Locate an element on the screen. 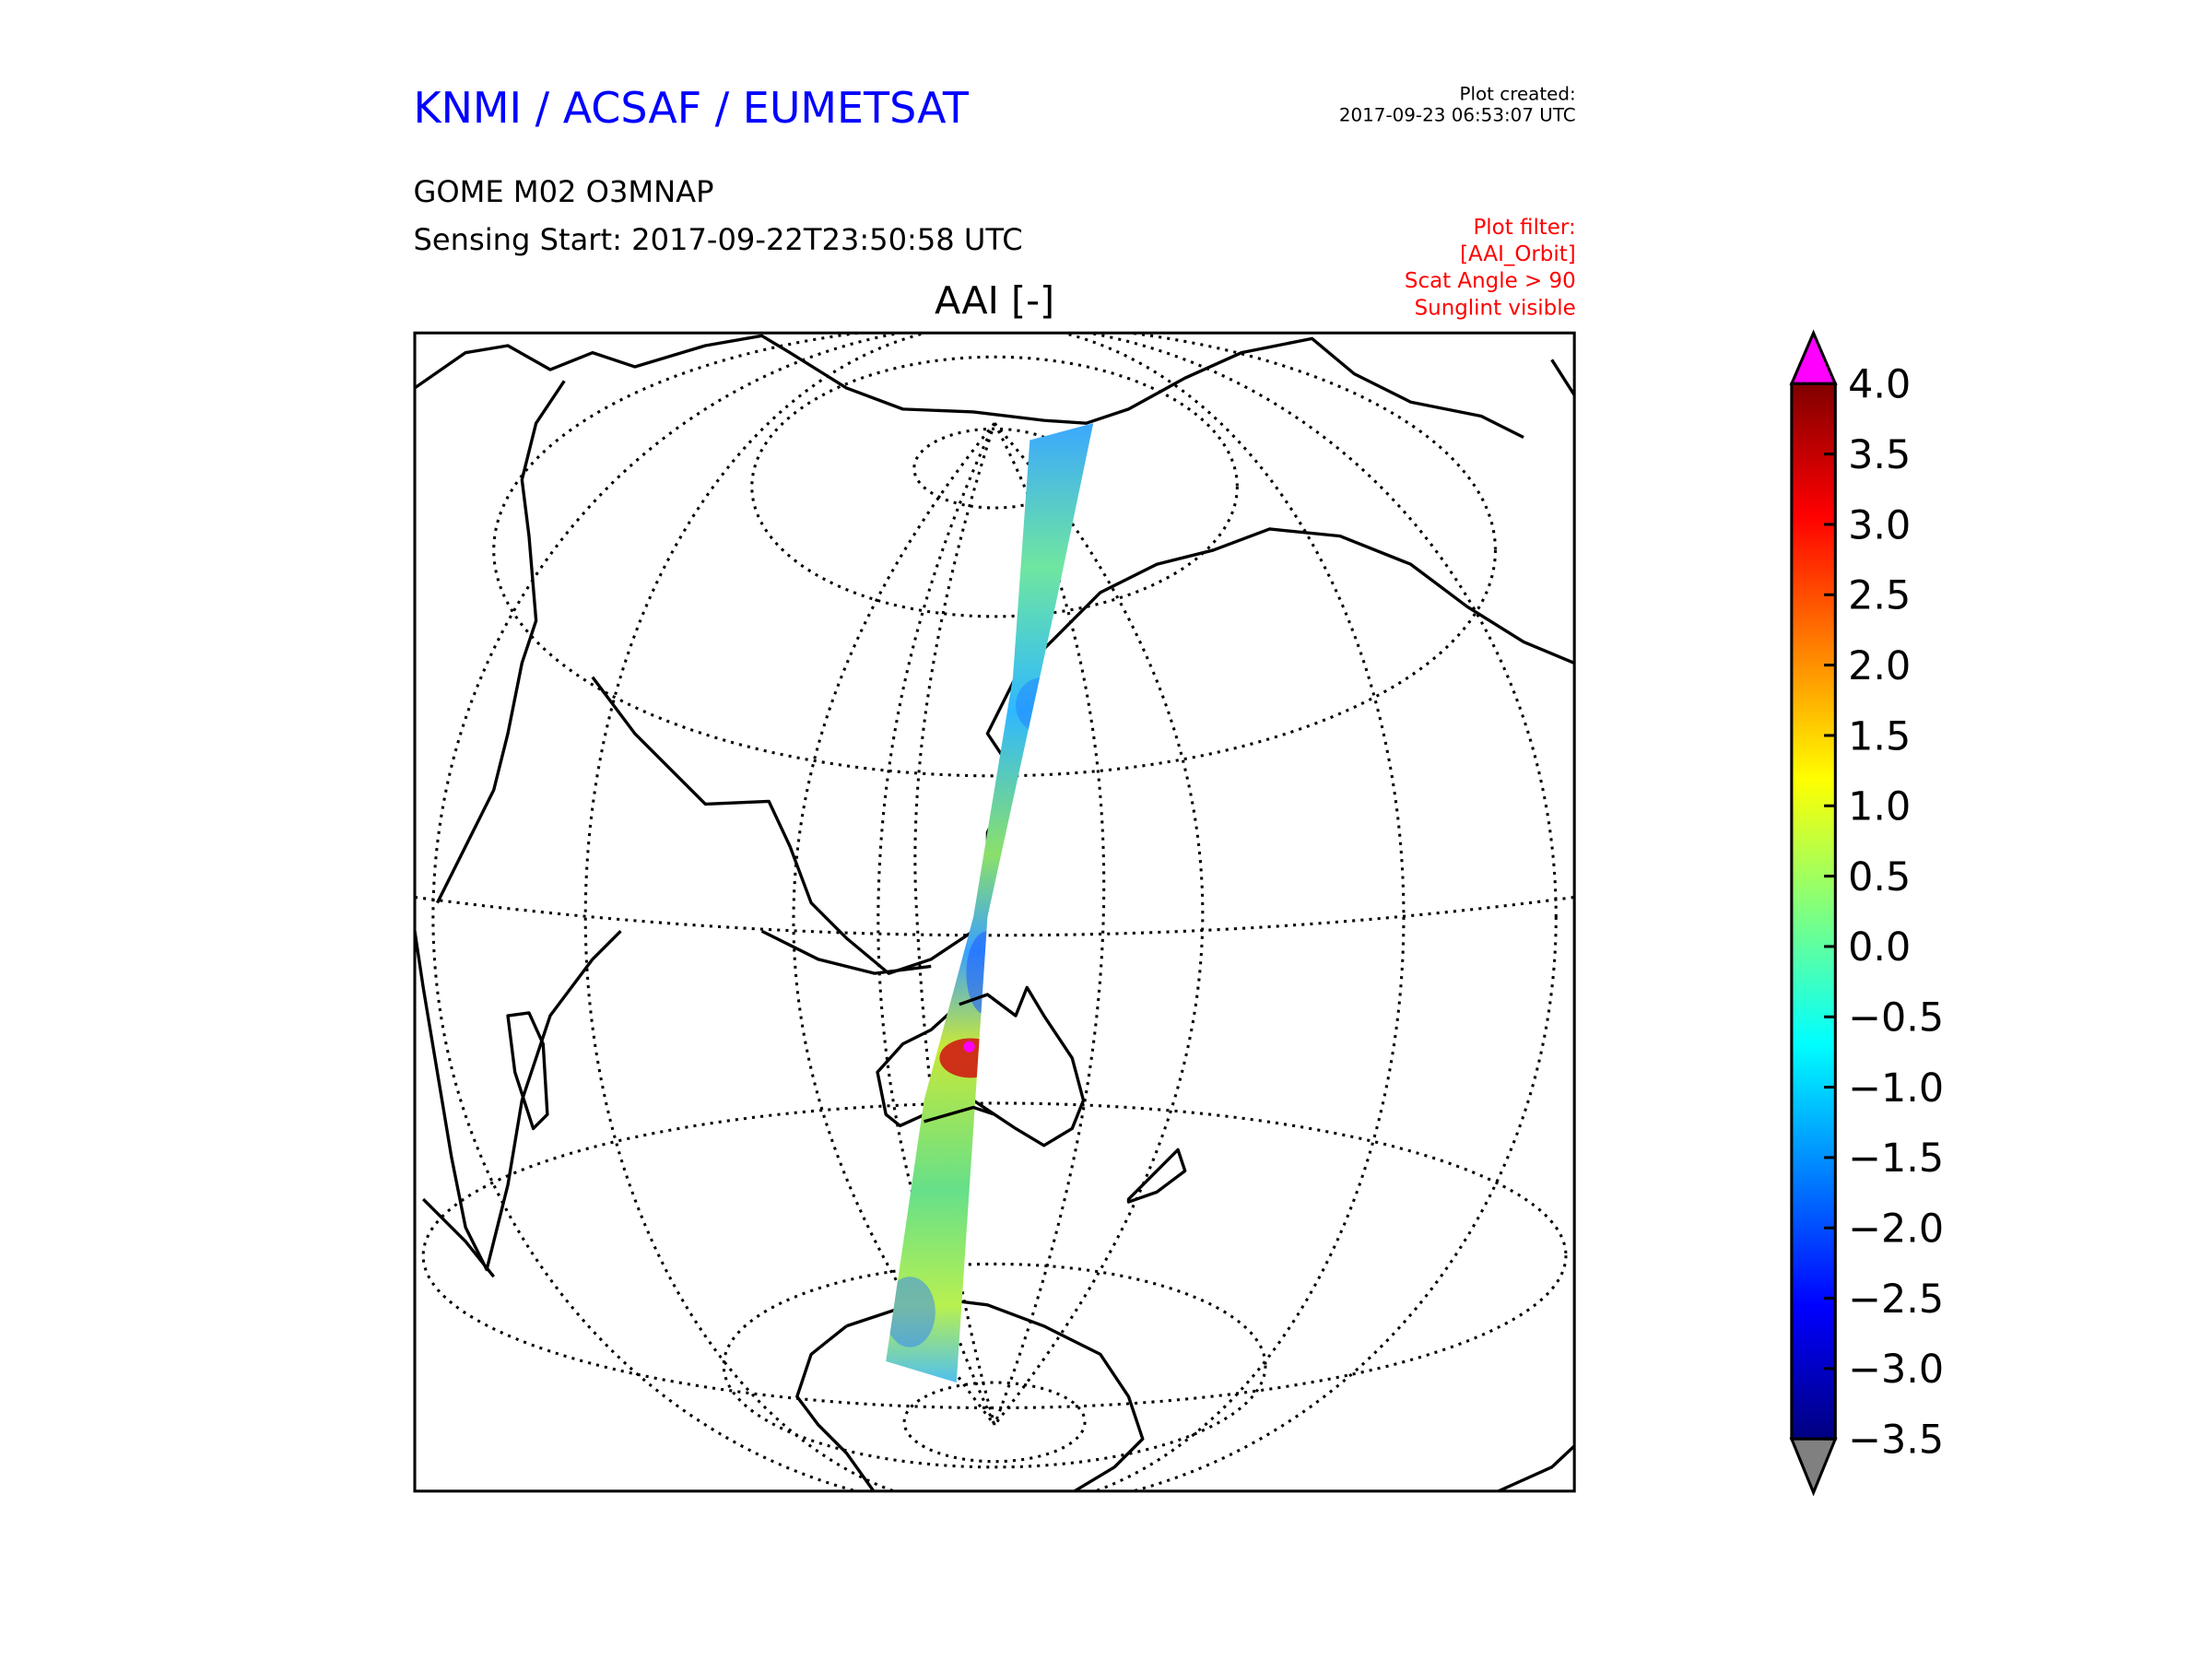  plot-filter-line: Scat Angle > 90 is located at coordinates (1490, 281).